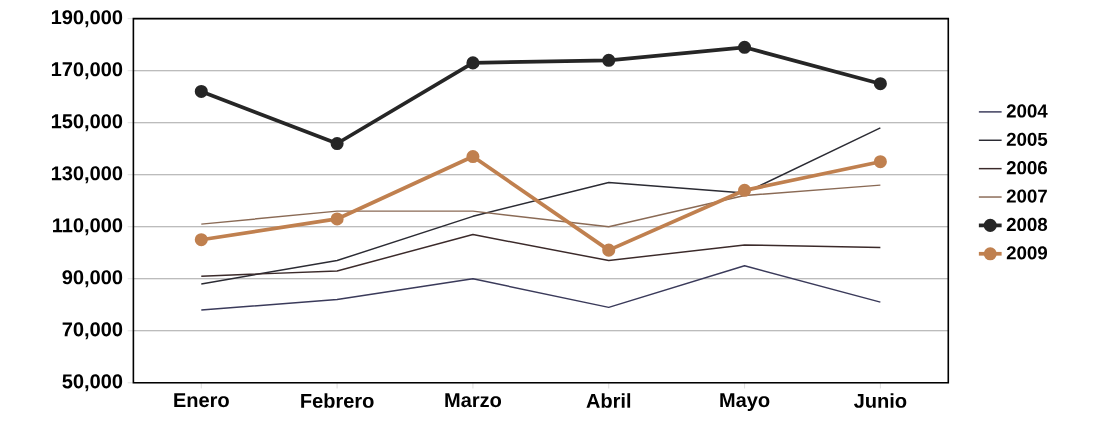  I want to click on x-tick-label: Mayo, so click(745, 402).